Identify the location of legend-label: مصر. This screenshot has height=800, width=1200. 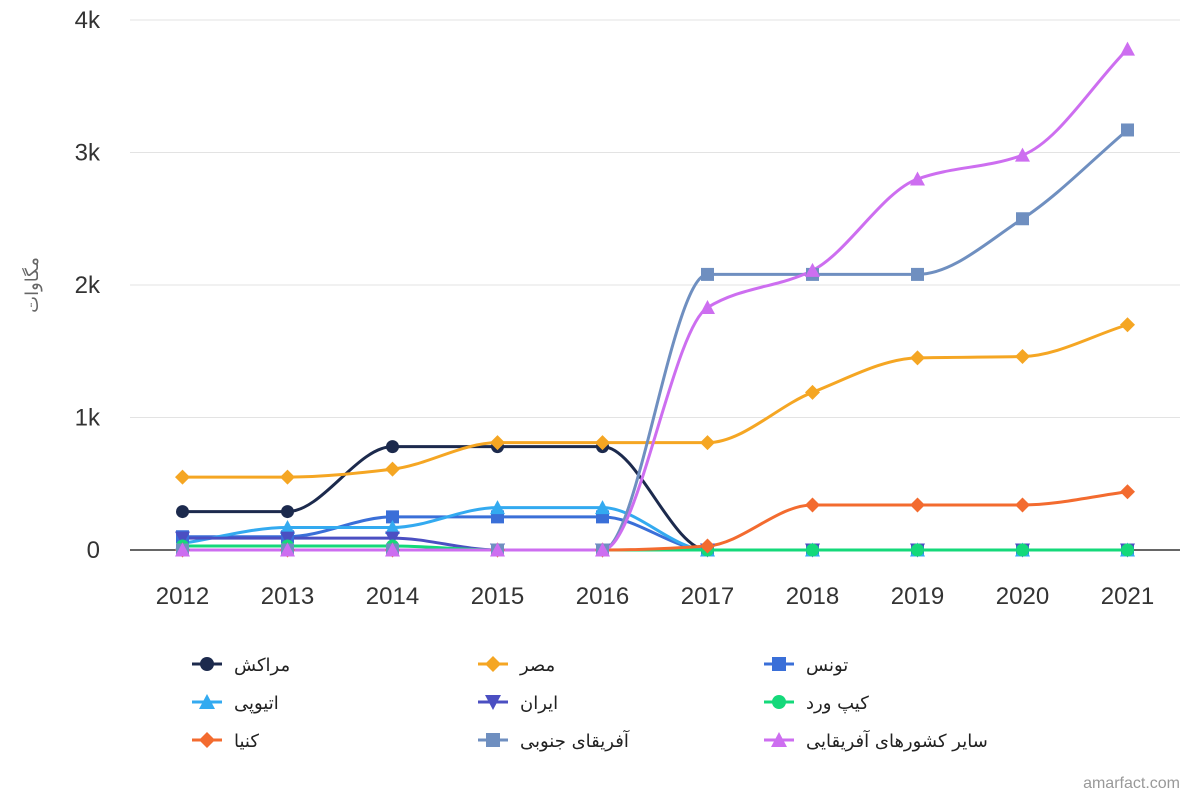
(537, 665).